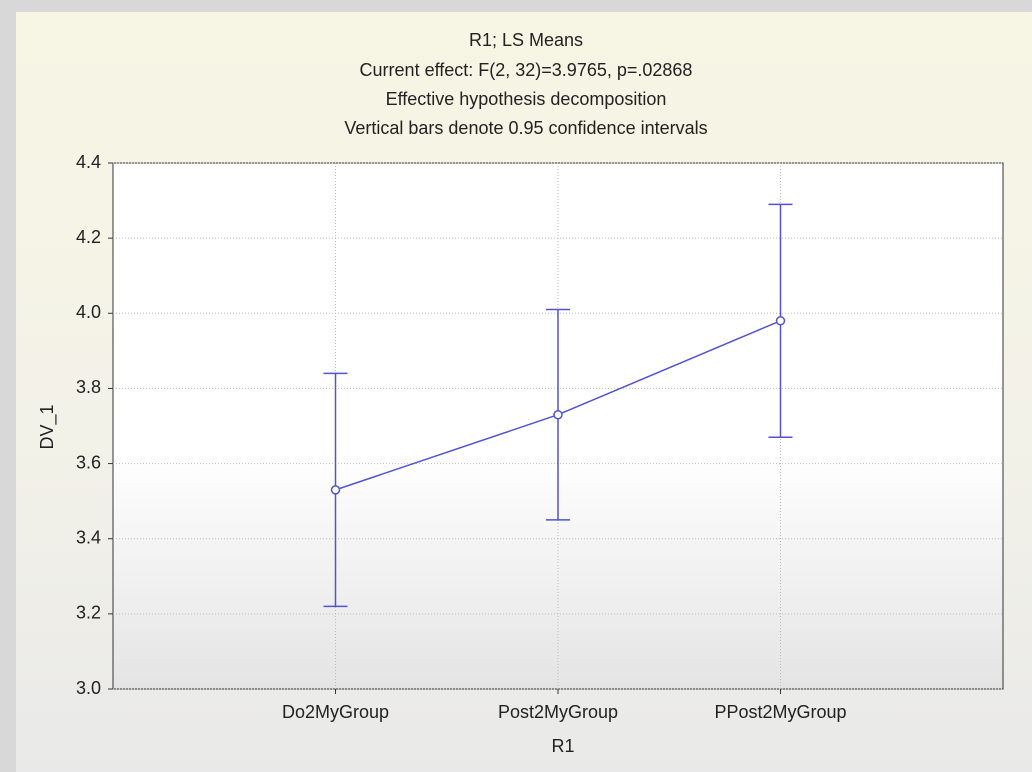 This screenshot has width=1032, height=772. What do you see at coordinates (88, 162) in the screenshot?
I see `y-tick-label: 4.4` at bounding box center [88, 162].